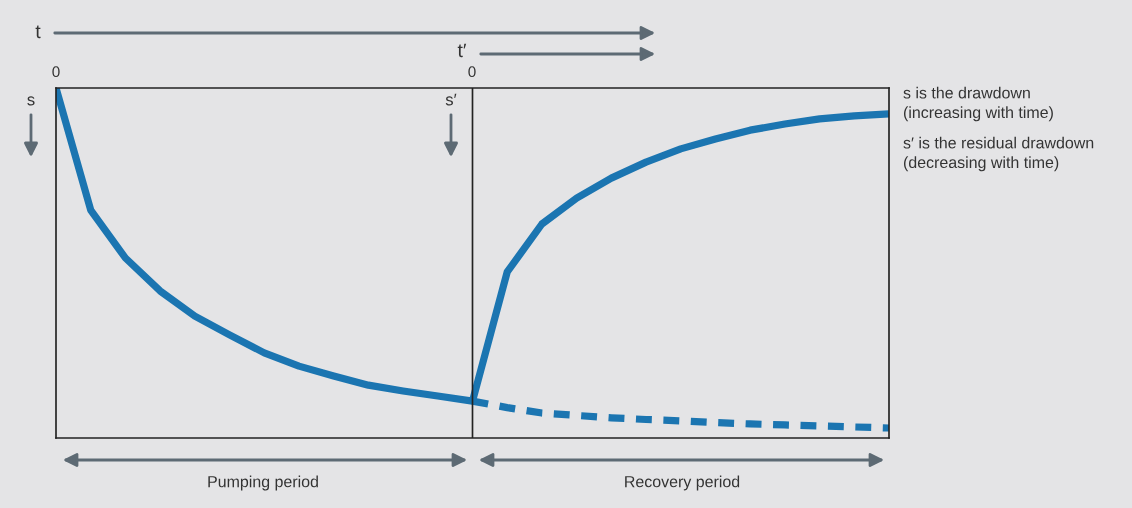 This screenshot has width=1132, height=508. Describe the element at coordinates (462, 50) in the screenshot. I see `text: t′` at that location.